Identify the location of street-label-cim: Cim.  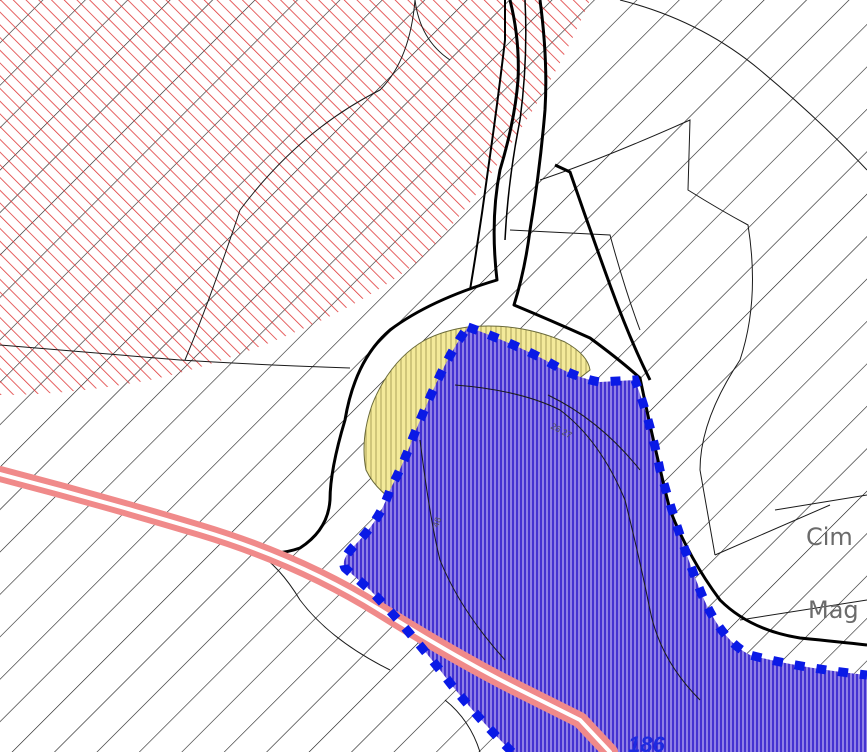
(829, 537).